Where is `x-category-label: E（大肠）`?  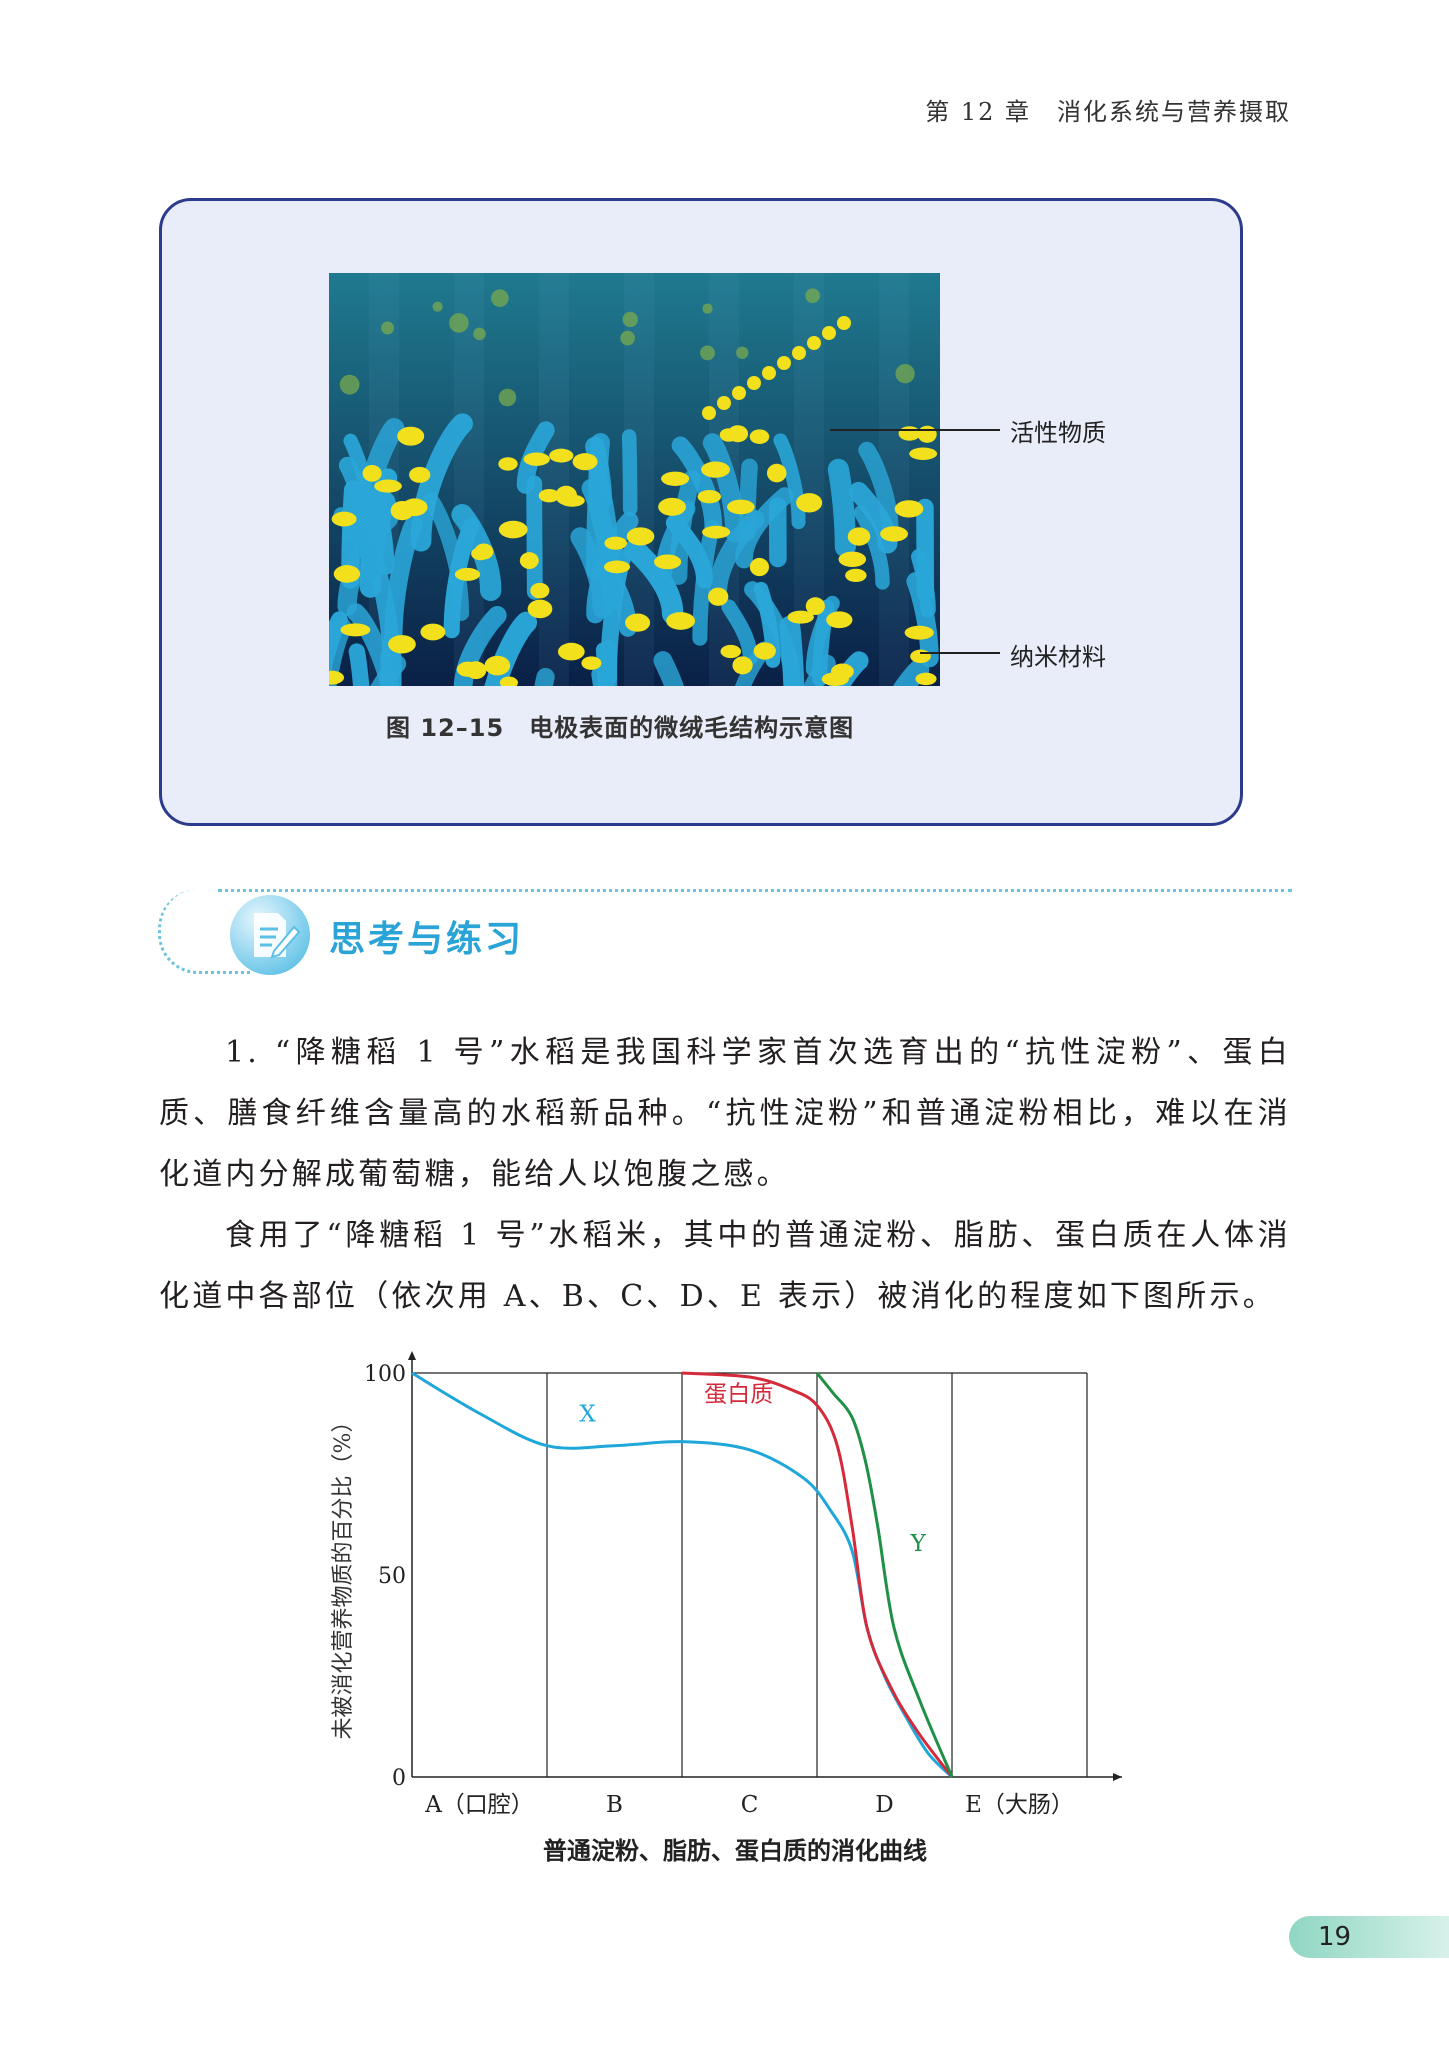 x-category-label: E（大肠） is located at coordinates (1019, 1805).